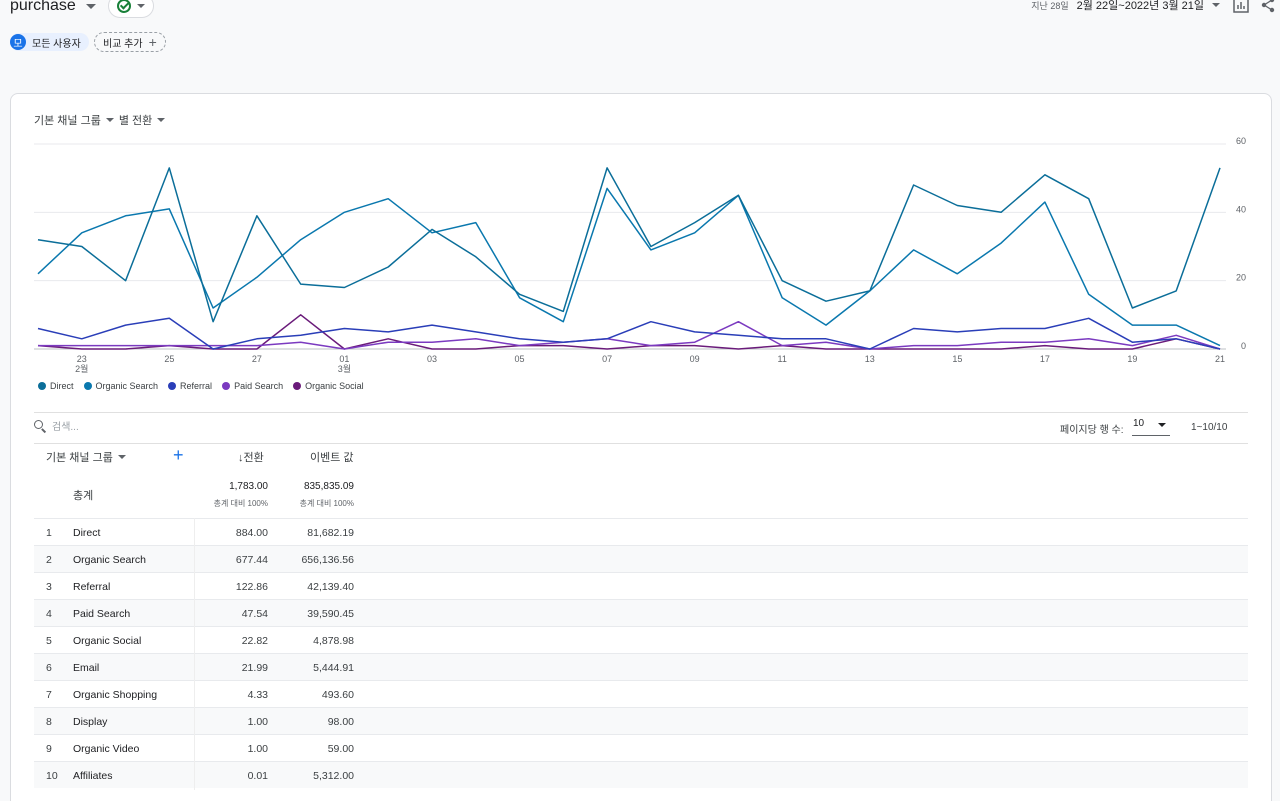 Image resolution: width=1280 pixels, height=801 pixels. I want to click on x-tick-label: 01, so click(344, 359).